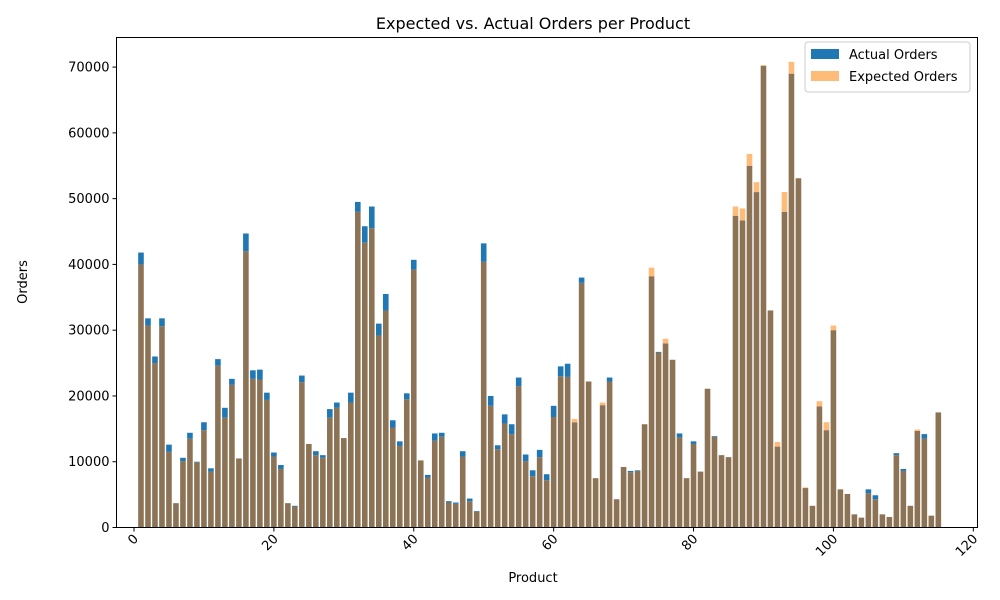  What do you see at coordinates (533, 23) in the screenshot?
I see `chart-title: Expected vs. Actual Orders per Product` at bounding box center [533, 23].